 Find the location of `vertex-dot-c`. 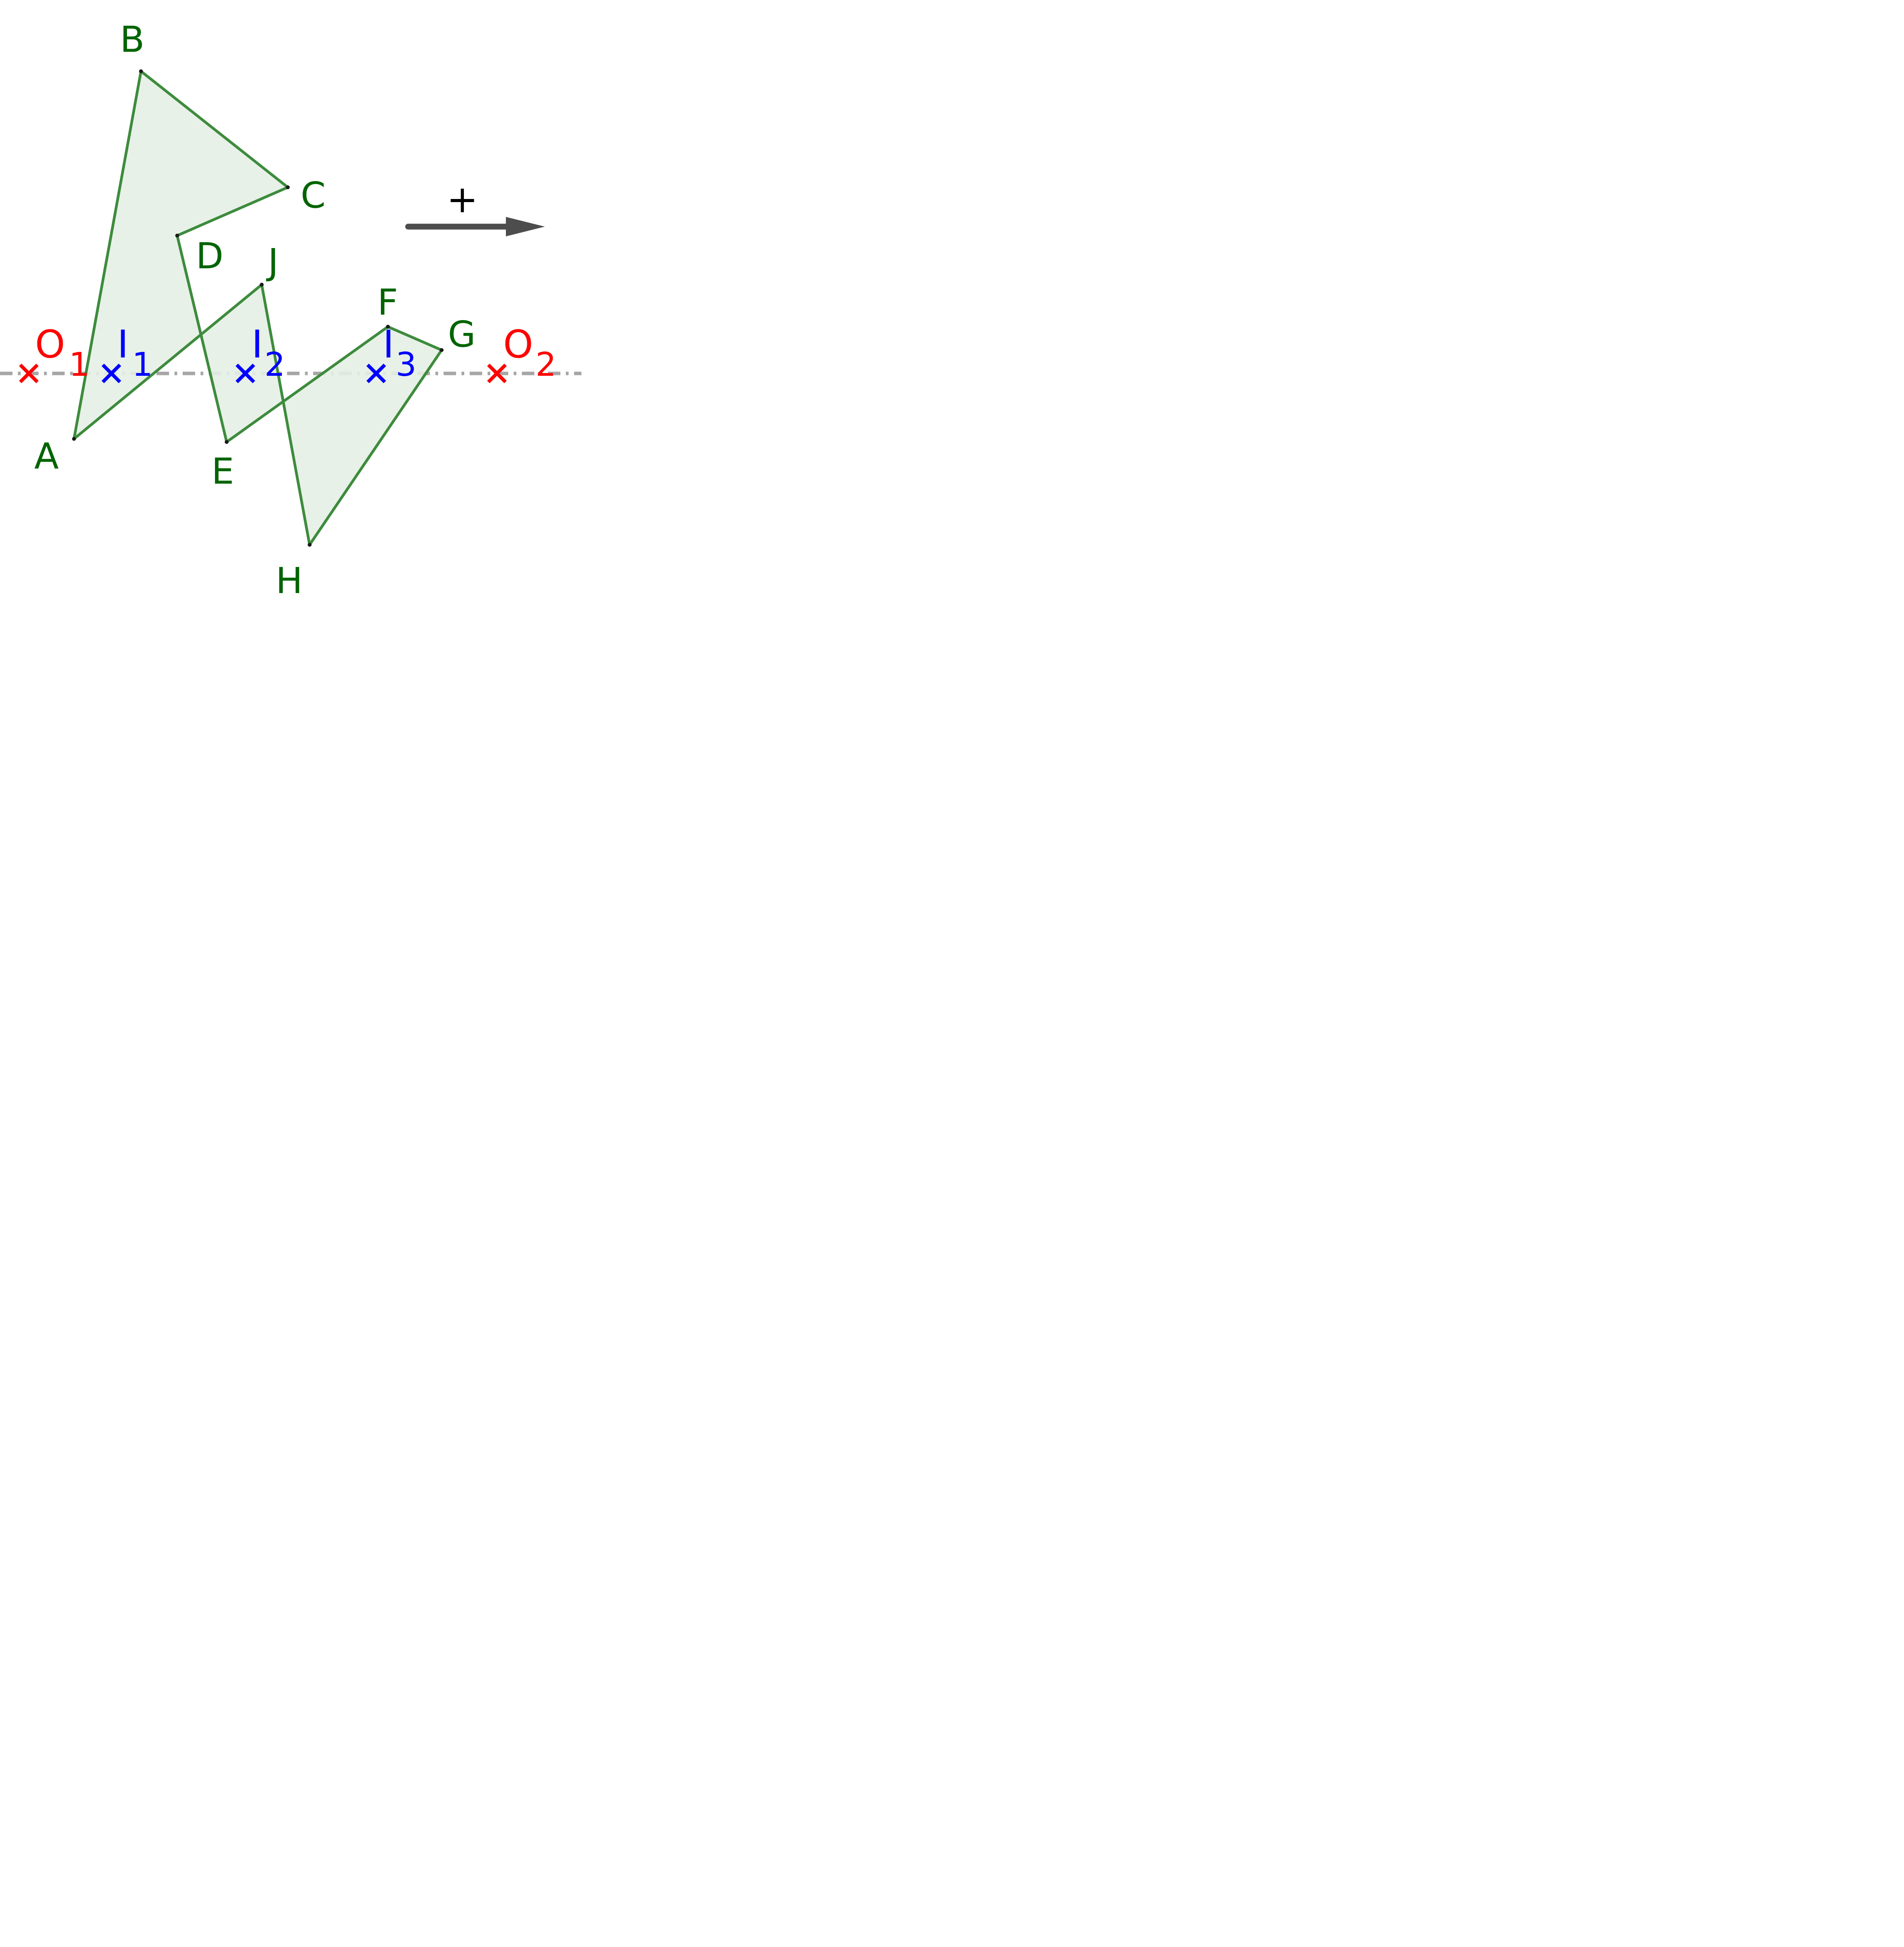

vertex-dot-c is located at coordinates (288, 187).